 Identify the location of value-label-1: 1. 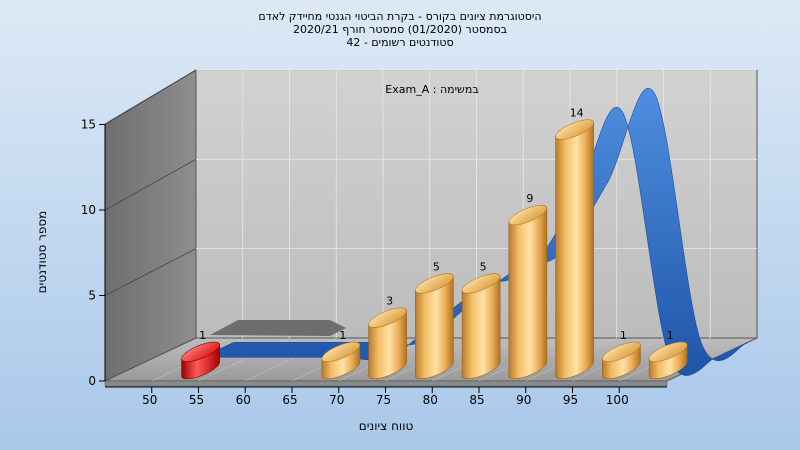
(342, 335).